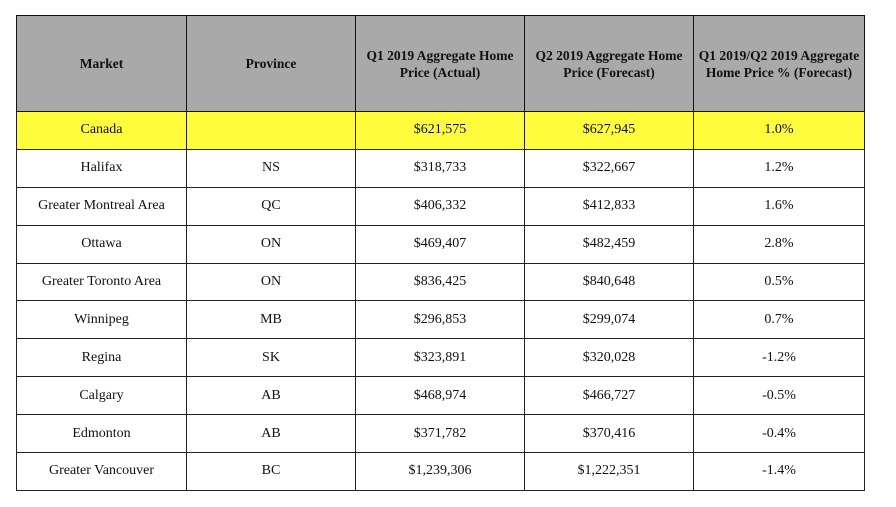  Describe the element at coordinates (779, 130) in the screenshot. I see `change-percent-cell: 1.0%` at that location.